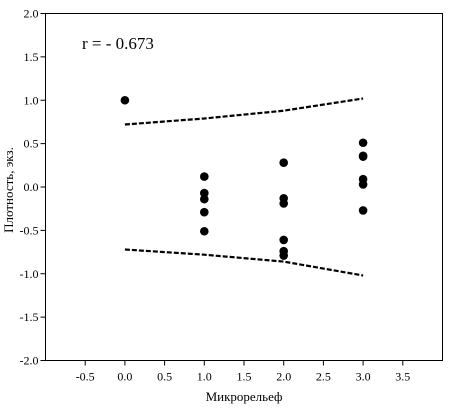 This screenshot has width=455, height=411. I want to click on y-axis-ticks: 2.0 1.5 1.0 0.5 0.0 -0.5 -1.0 -1.5 -2.0, so click(33, 187).